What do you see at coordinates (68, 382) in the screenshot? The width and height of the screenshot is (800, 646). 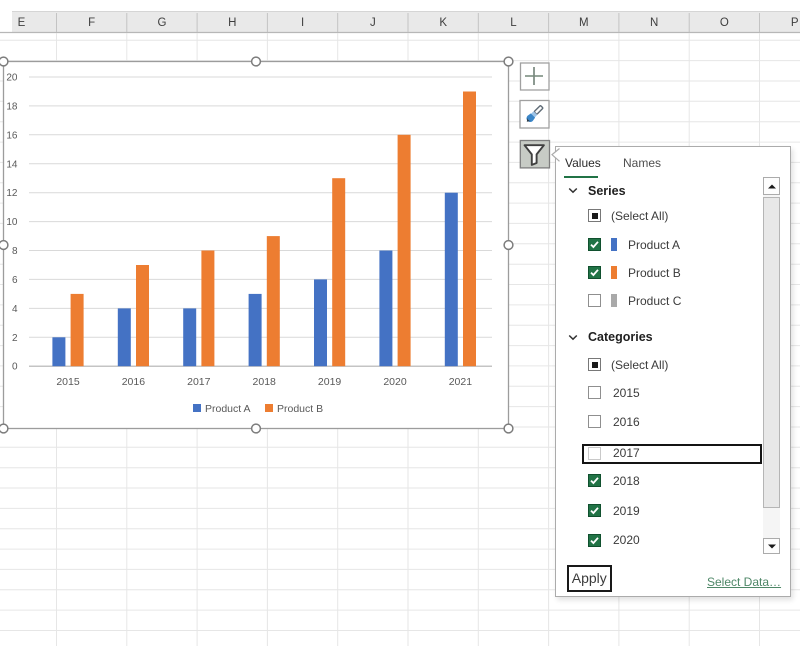 I see `svg-text: 2015` at bounding box center [68, 382].